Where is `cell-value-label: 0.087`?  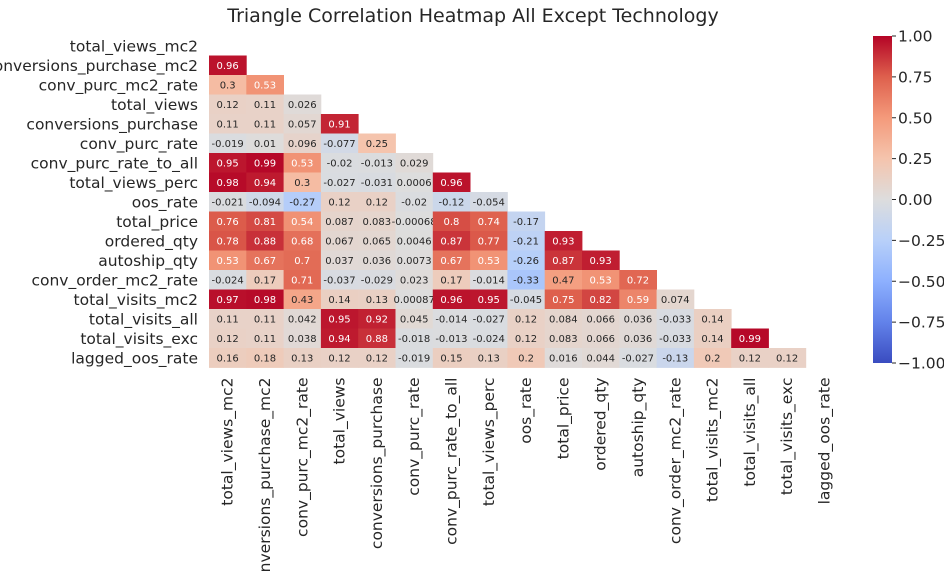
cell-value-label: 0.087 is located at coordinates (339, 222).